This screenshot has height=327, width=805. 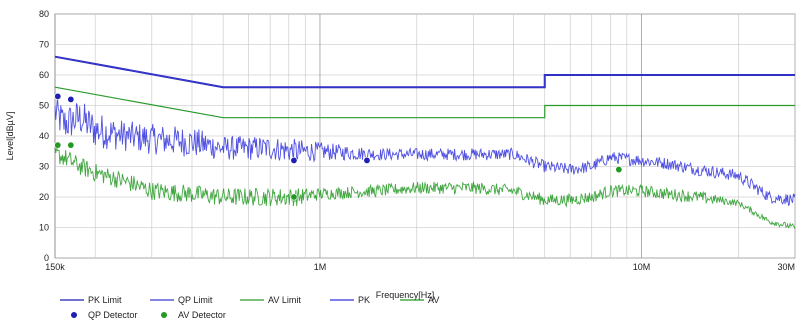 I want to click on y-tick-label: 80, so click(x=44, y=14).